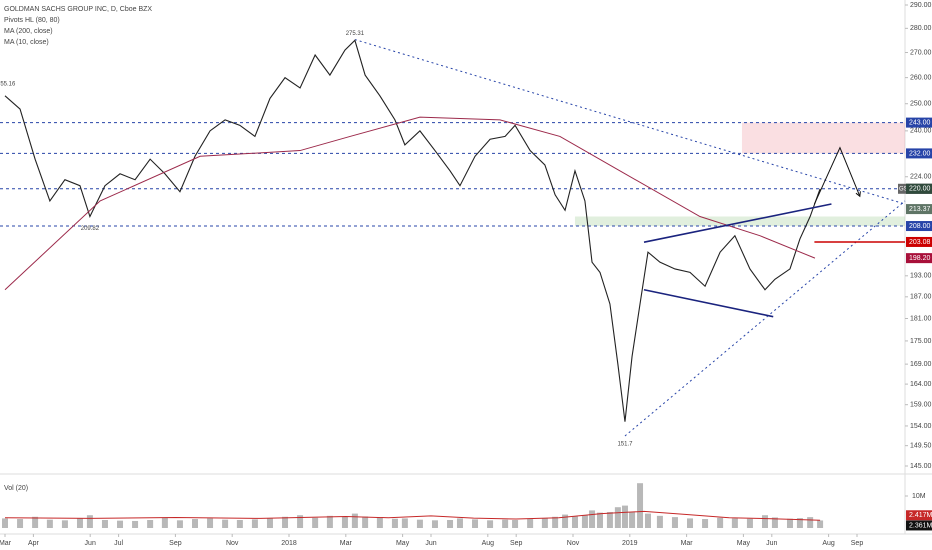 This screenshot has height=550, width=932. I want to click on symbol-tag, so click(902, 188).